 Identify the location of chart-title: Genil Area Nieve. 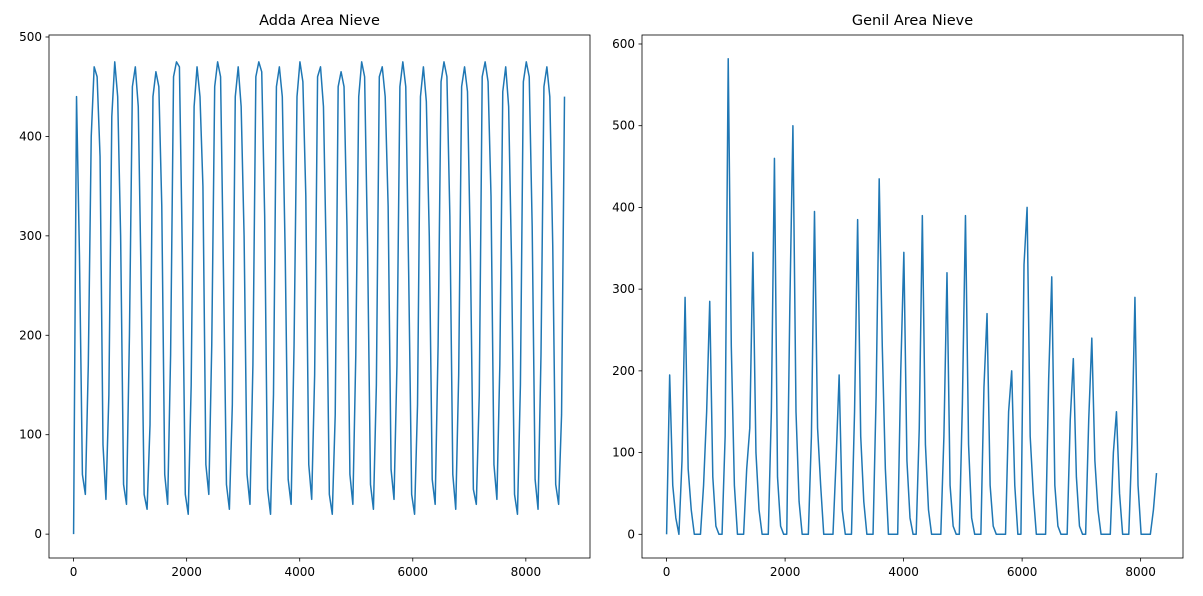
(912, 21).